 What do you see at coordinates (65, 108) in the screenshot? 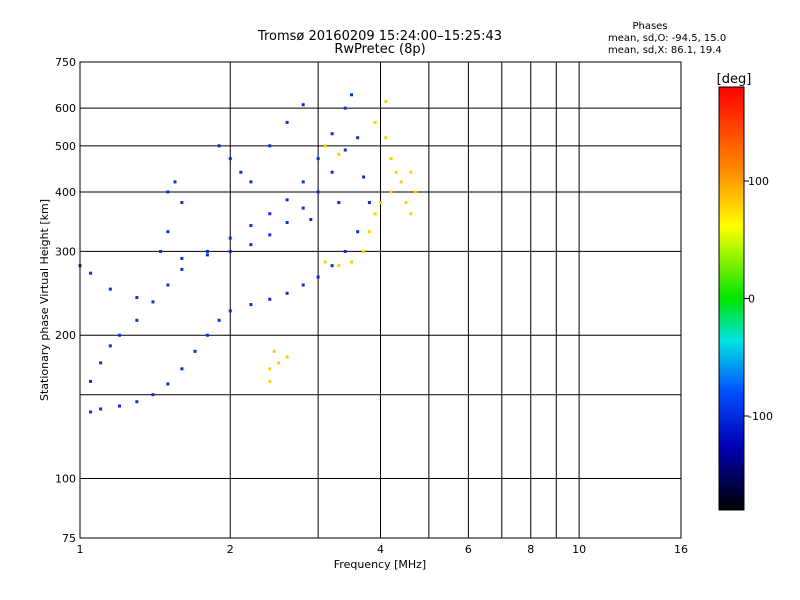
I see `y-tick-label: 600` at bounding box center [65, 108].